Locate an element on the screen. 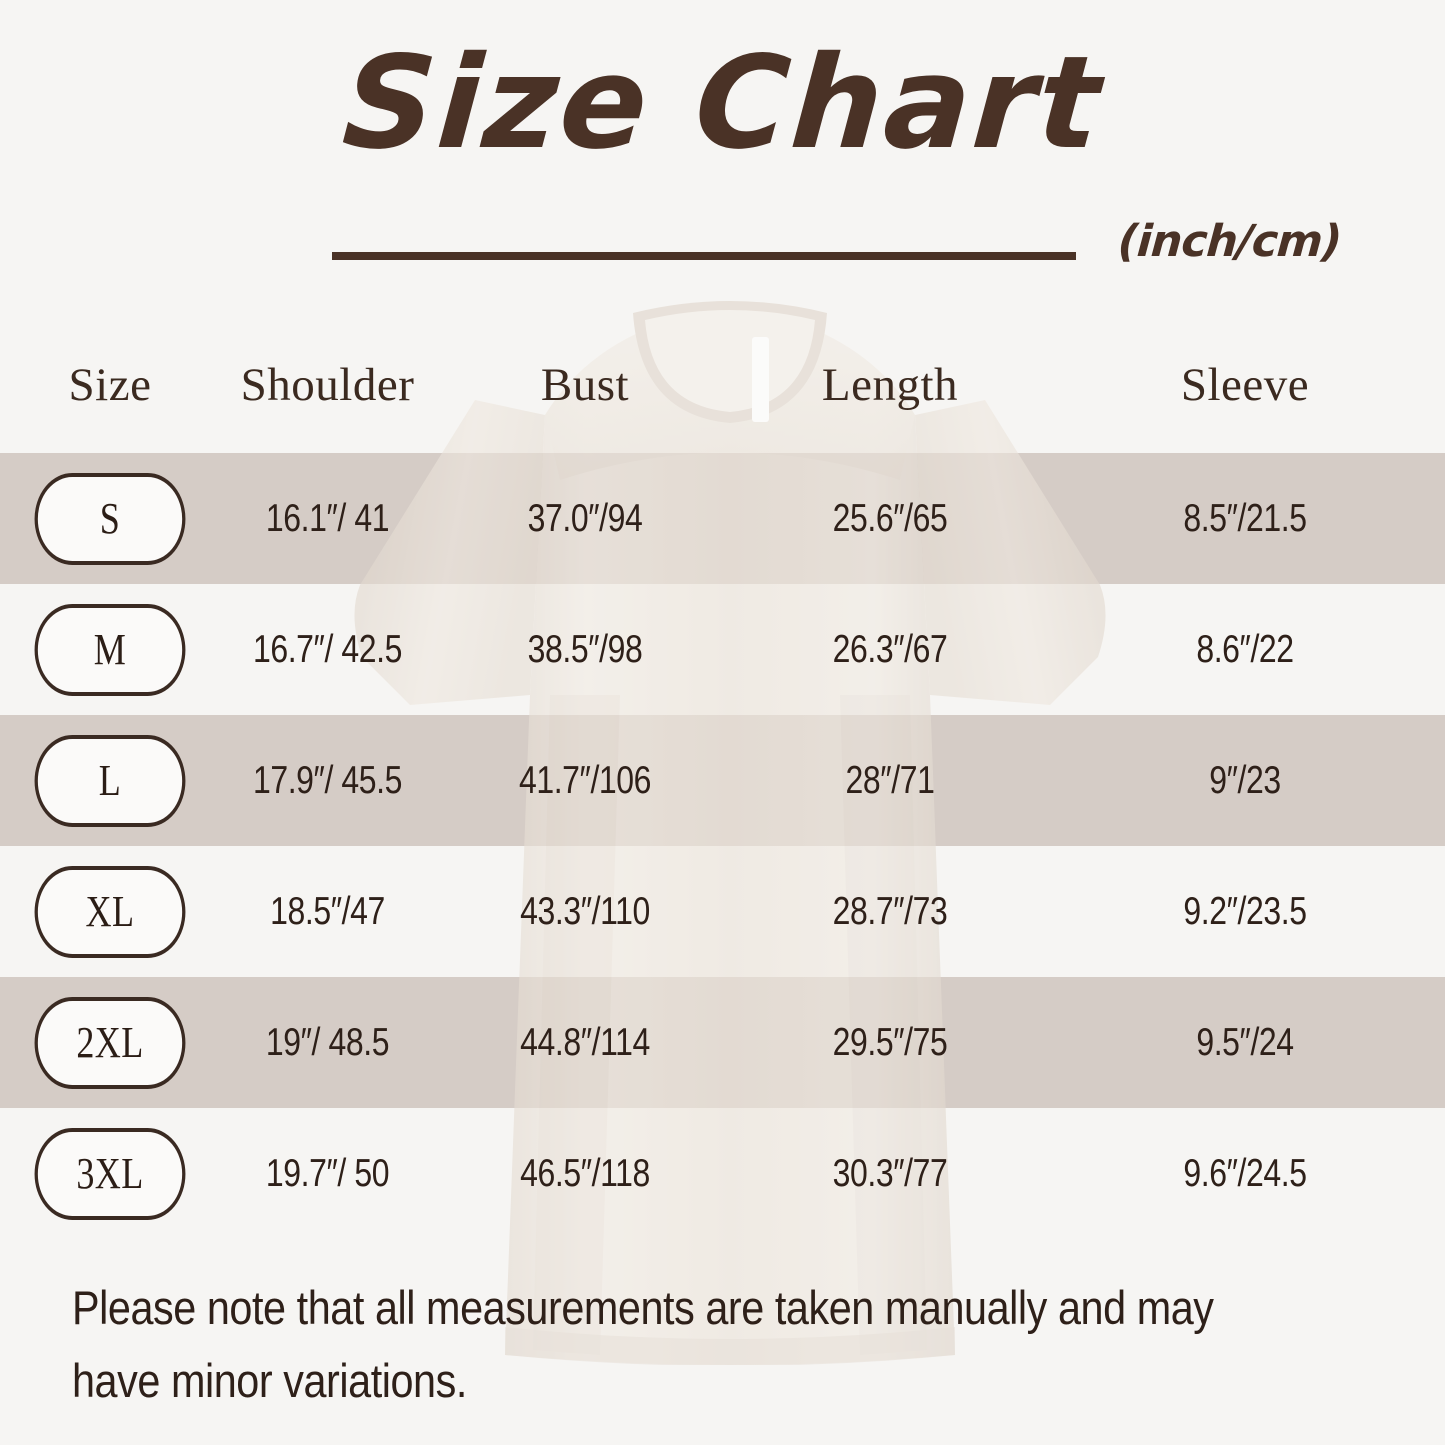  length-value: 26.3″/67 is located at coordinates (890, 649).